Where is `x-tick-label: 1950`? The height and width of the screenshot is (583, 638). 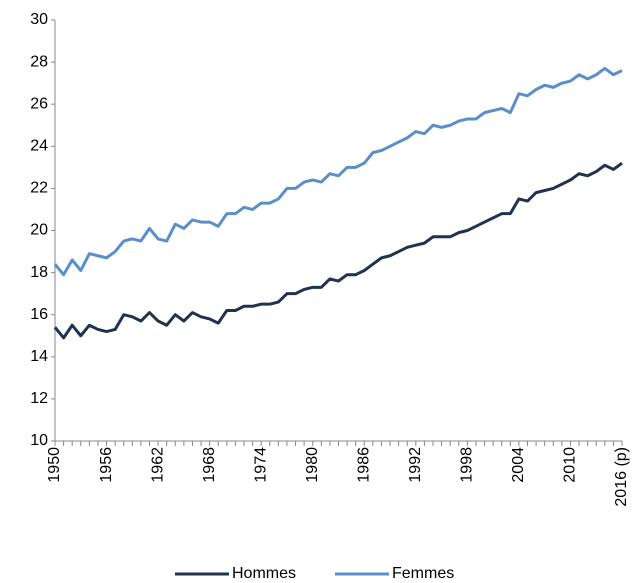 x-tick-label: 1950 is located at coordinates (54, 465).